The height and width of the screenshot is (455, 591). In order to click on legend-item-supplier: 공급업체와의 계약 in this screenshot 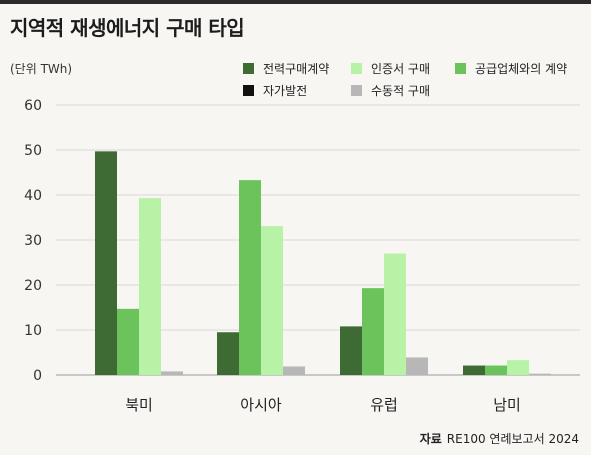, I will do `click(511, 68)`.